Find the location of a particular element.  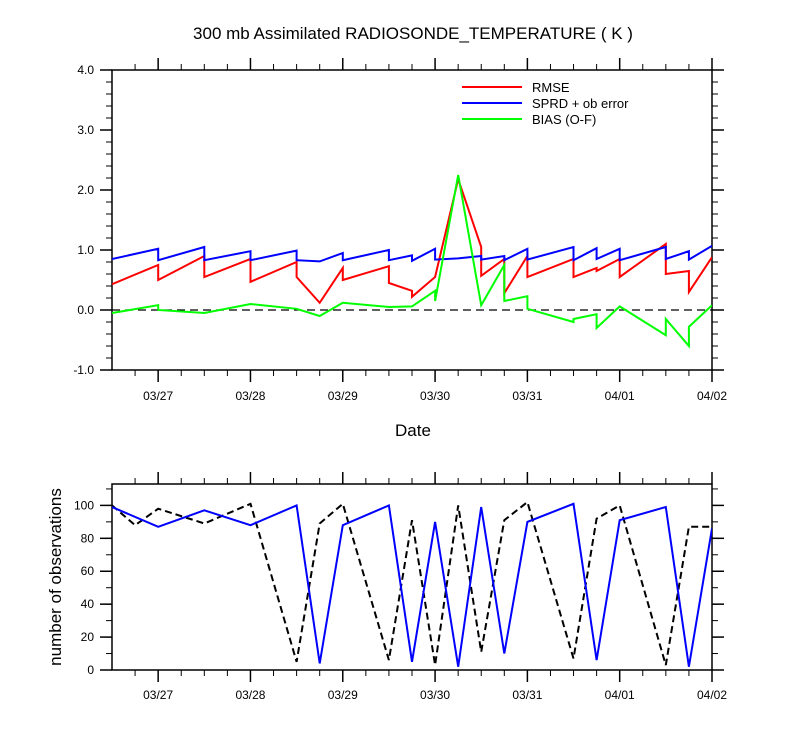

y-tick-label: 20 is located at coordinates (88, 637).